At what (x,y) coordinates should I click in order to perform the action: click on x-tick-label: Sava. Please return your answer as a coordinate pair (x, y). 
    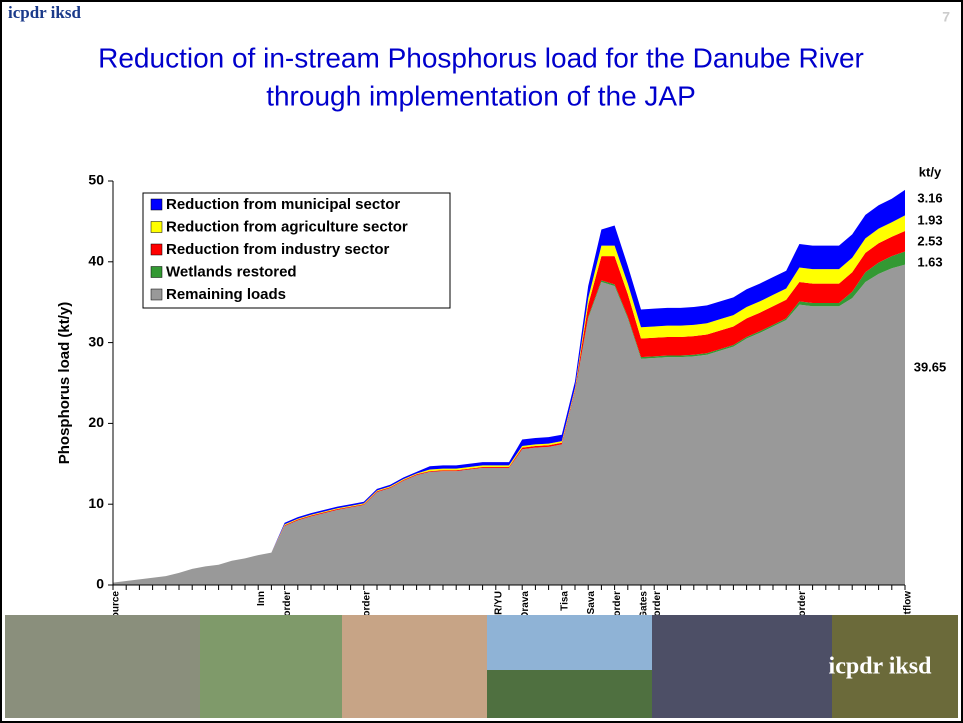
    Looking at the image, I should click on (591, 603).